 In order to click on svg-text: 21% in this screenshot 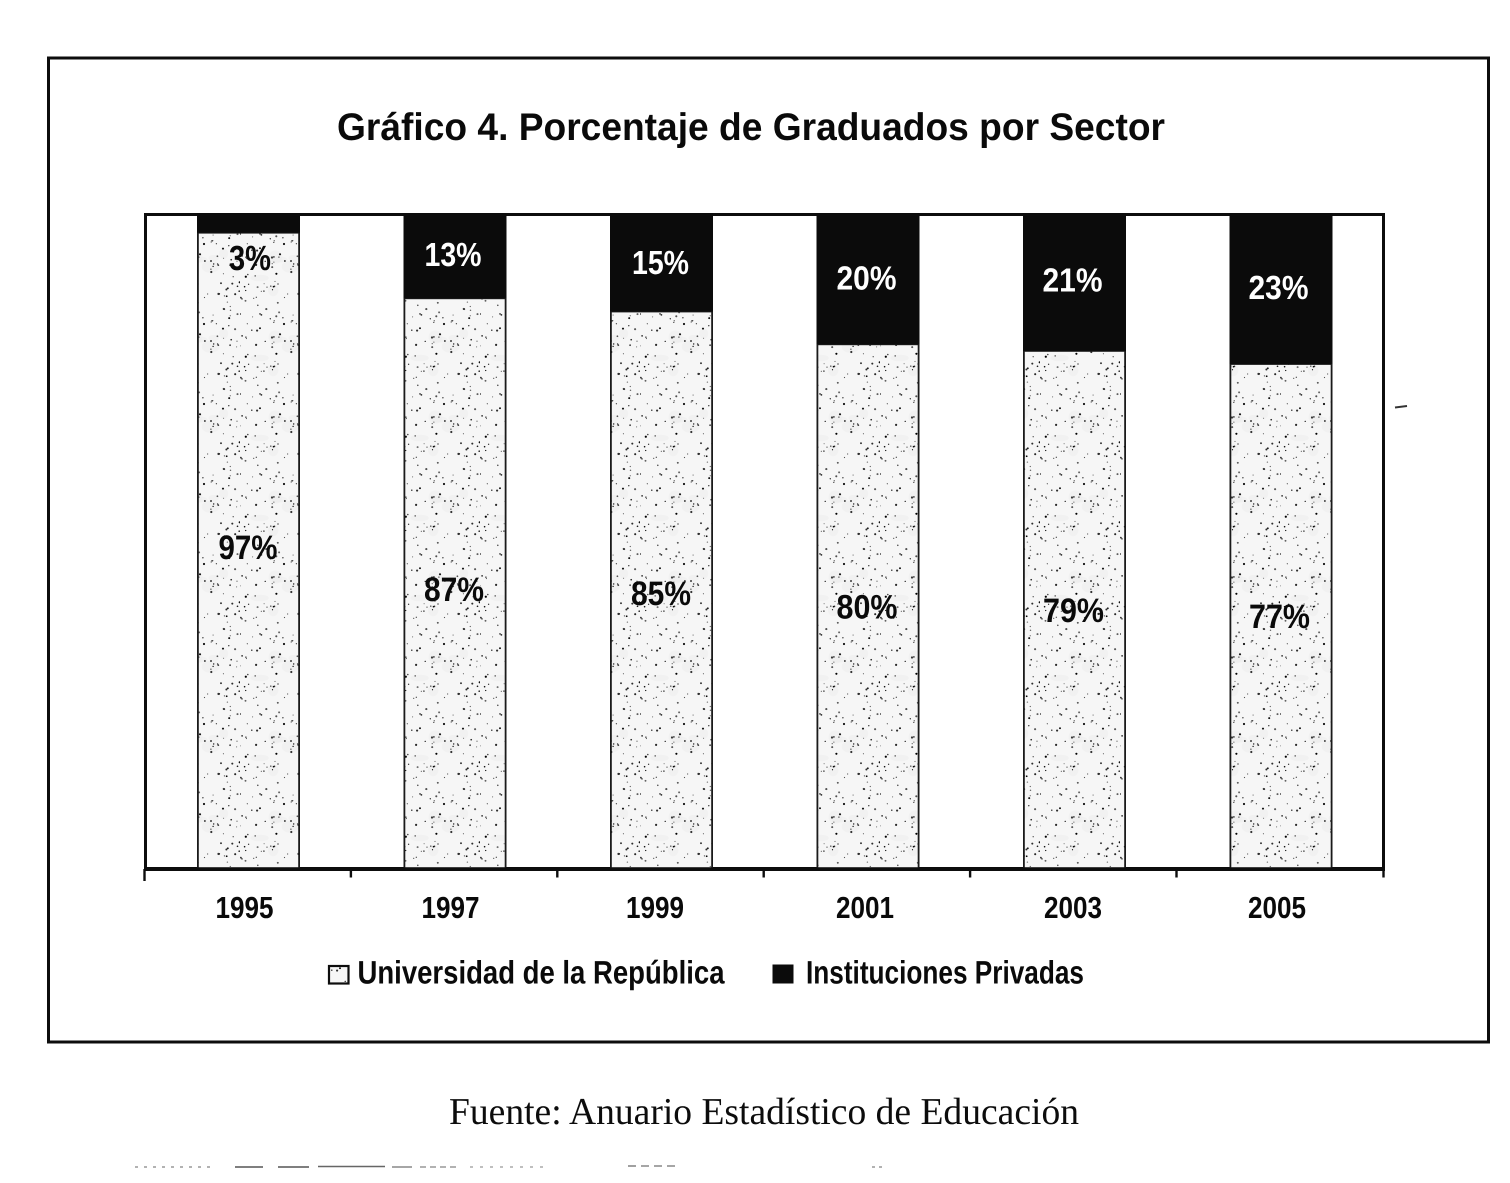, I will do `click(1073, 281)`.